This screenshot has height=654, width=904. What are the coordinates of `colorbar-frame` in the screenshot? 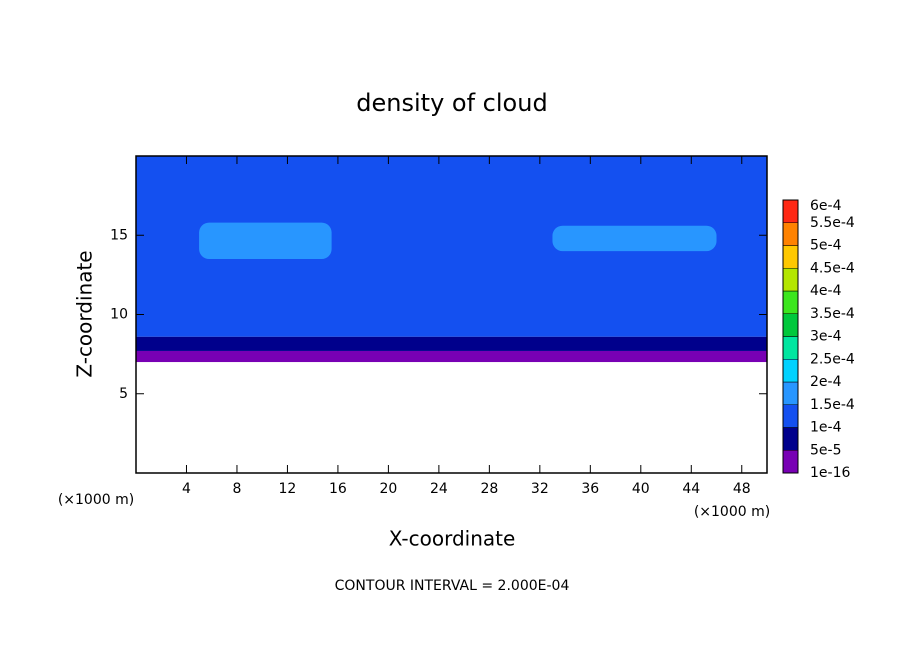 It's located at (790, 336).